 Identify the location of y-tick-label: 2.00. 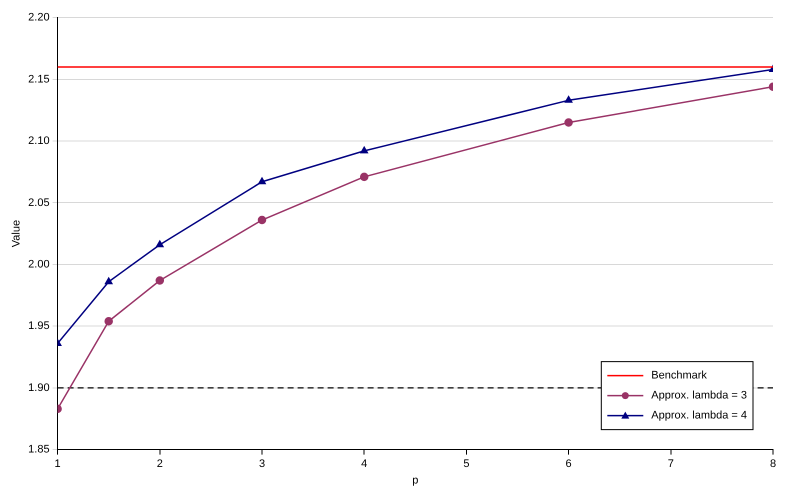
(39, 264).